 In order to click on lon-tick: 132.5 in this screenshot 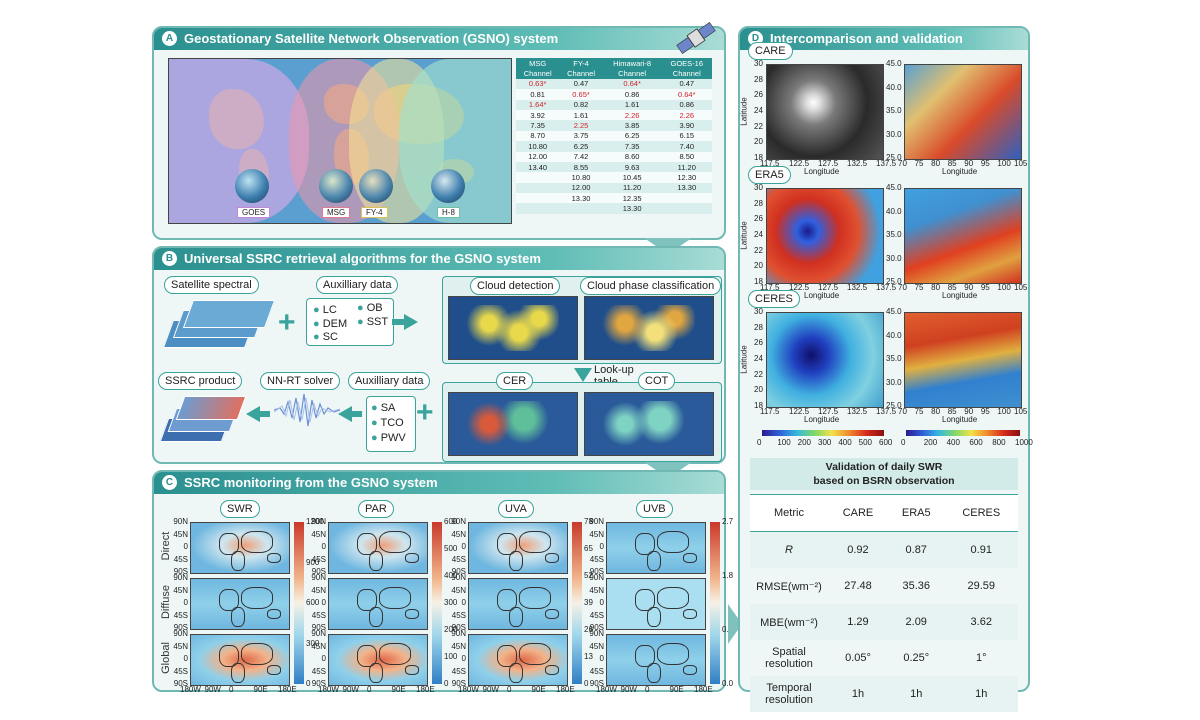, I will do `click(857, 287)`.